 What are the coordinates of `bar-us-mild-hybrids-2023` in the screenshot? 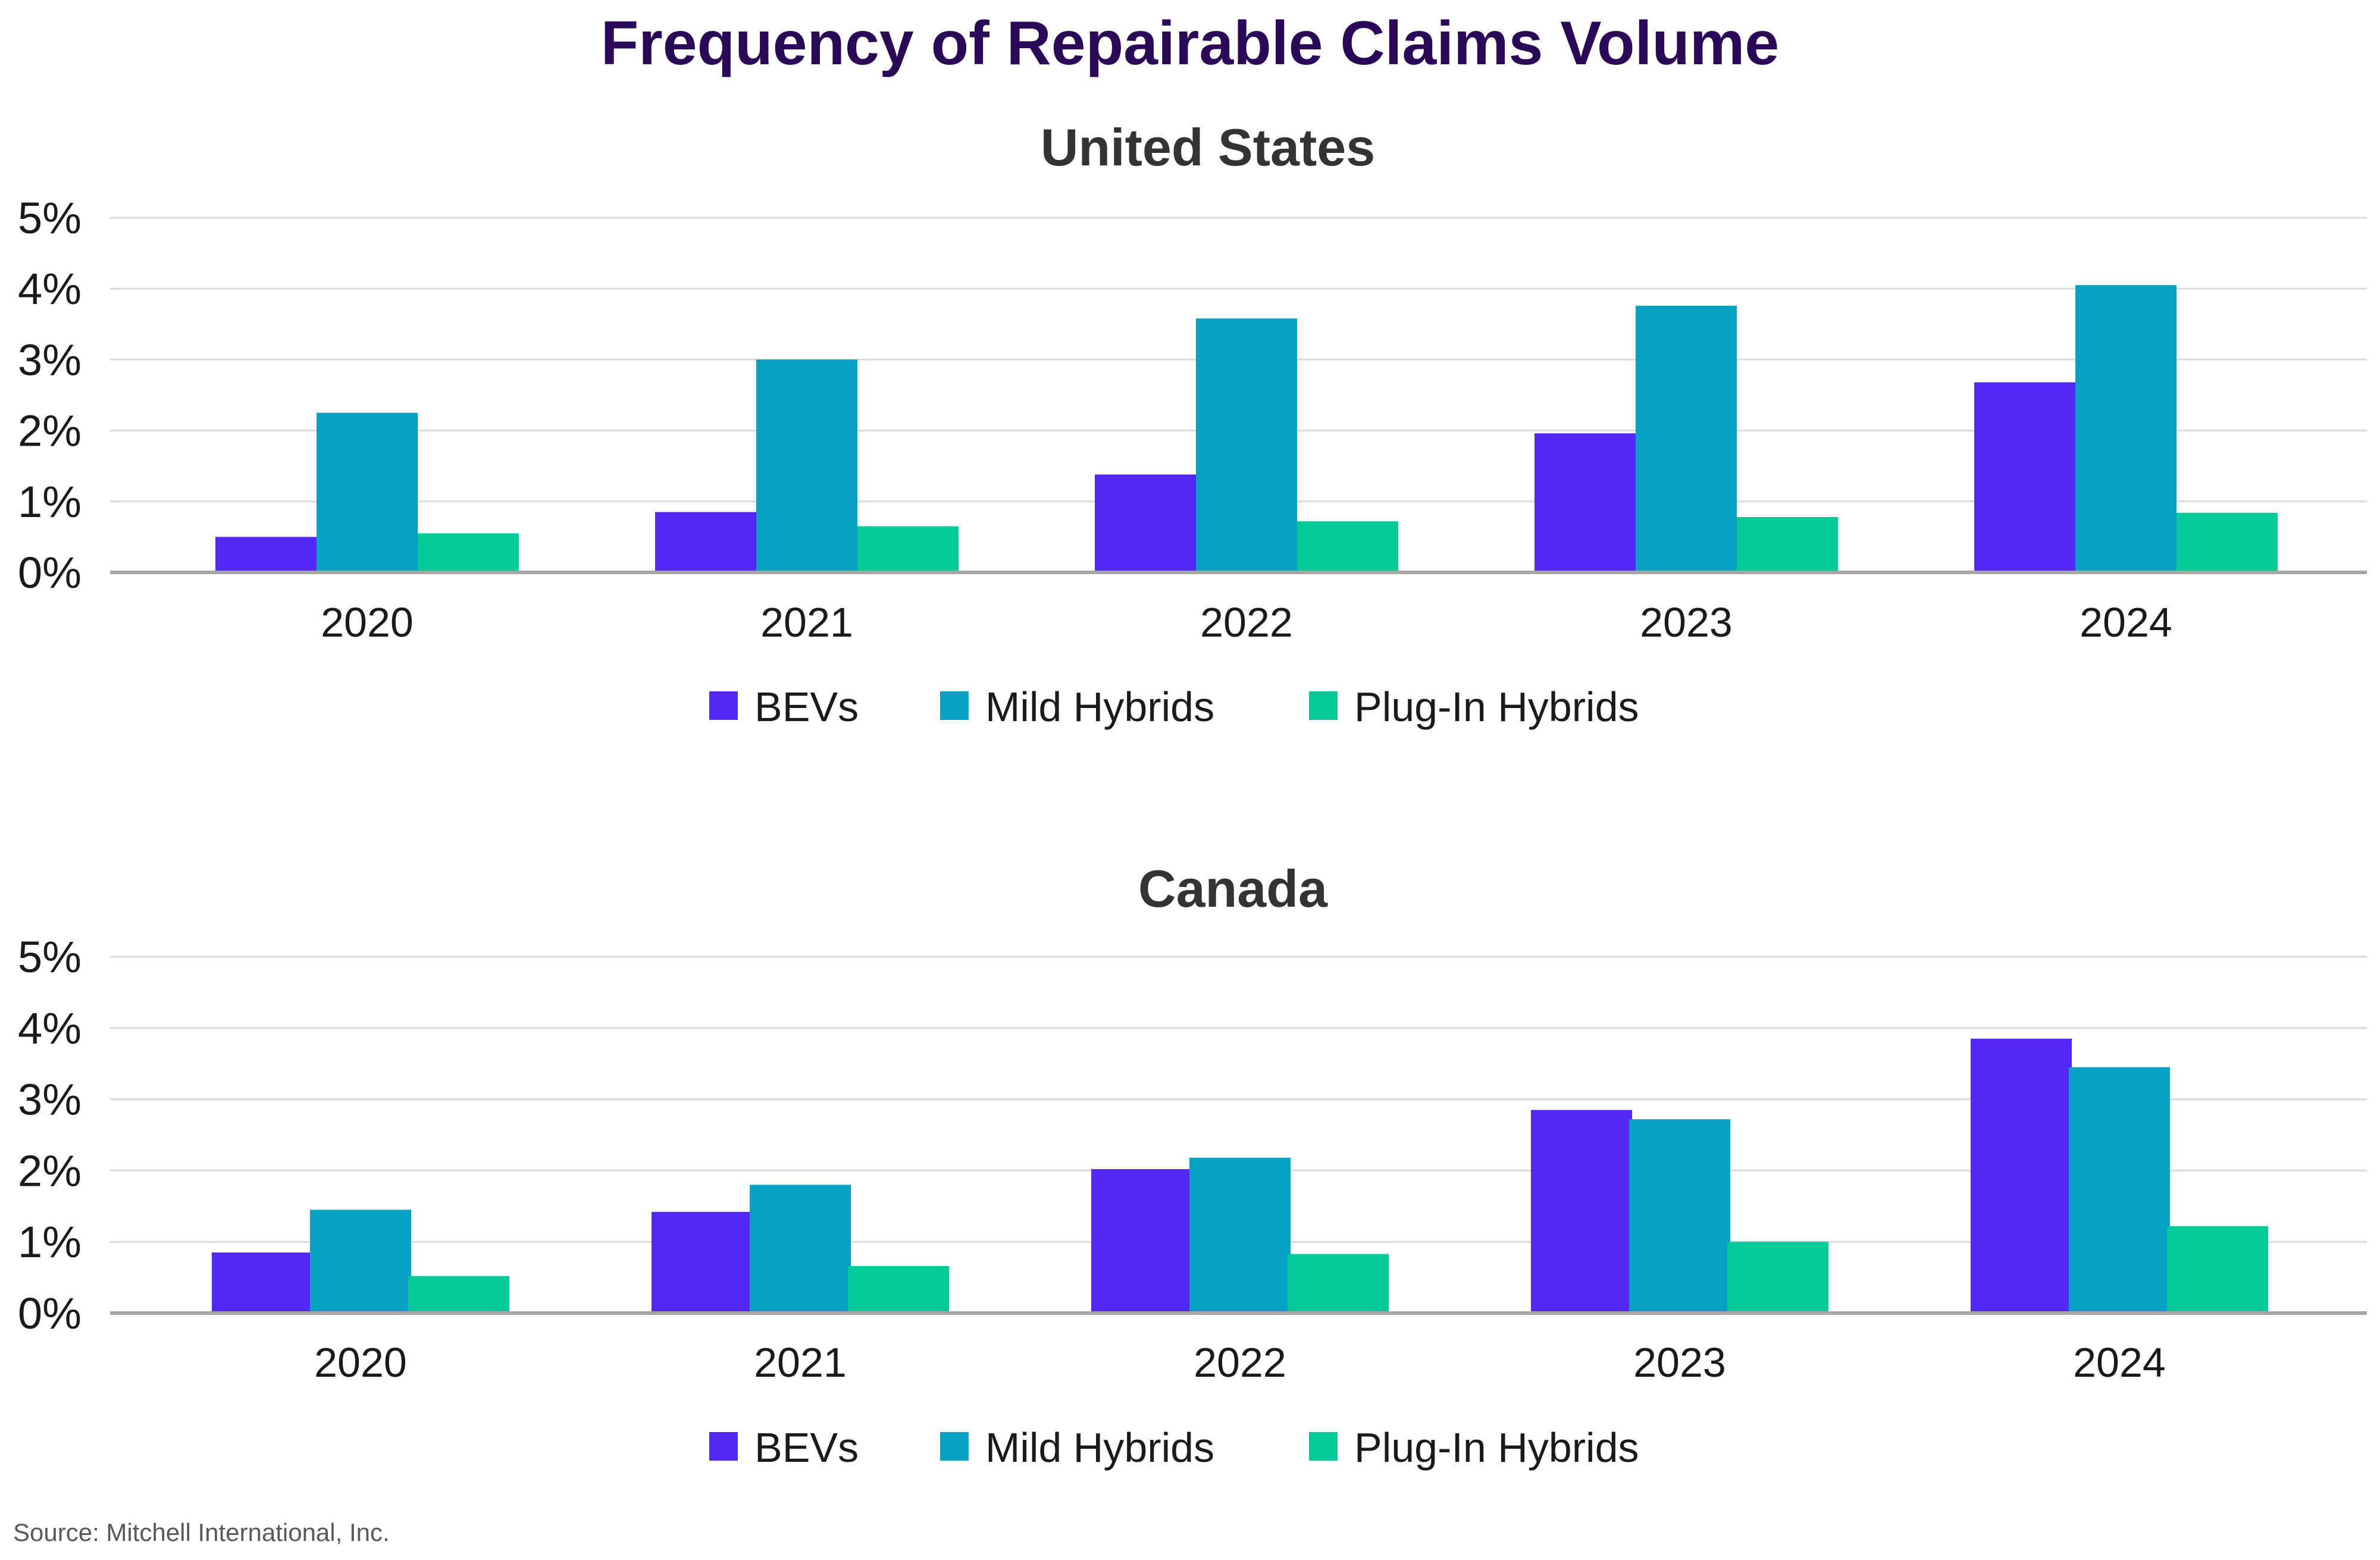 It's located at (1686, 438).